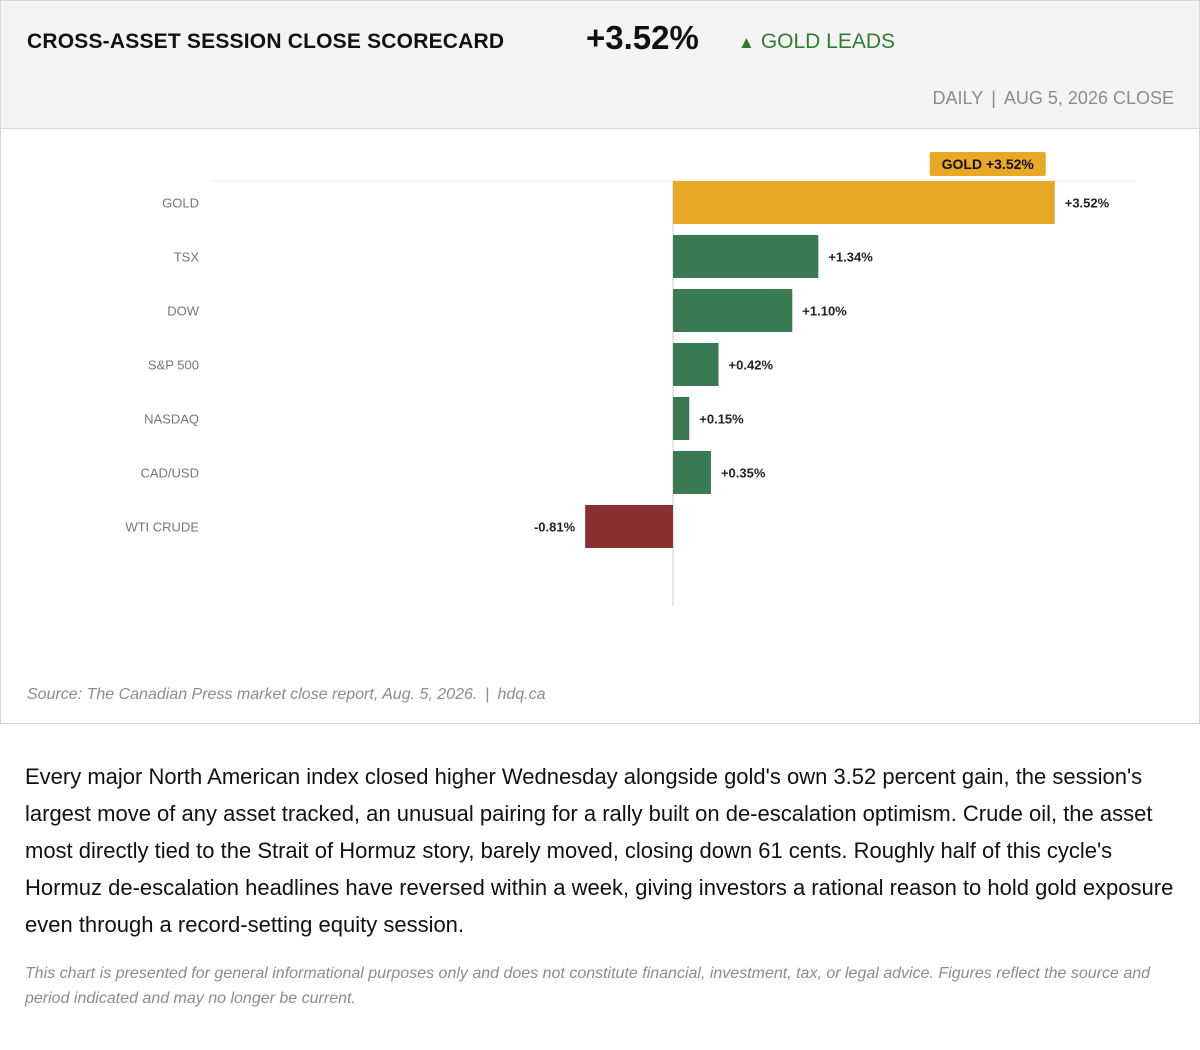 This screenshot has height=1050, width=1200. What do you see at coordinates (555, 527) in the screenshot?
I see `value-label-wti-crude: -0.81%` at bounding box center [555, 527].